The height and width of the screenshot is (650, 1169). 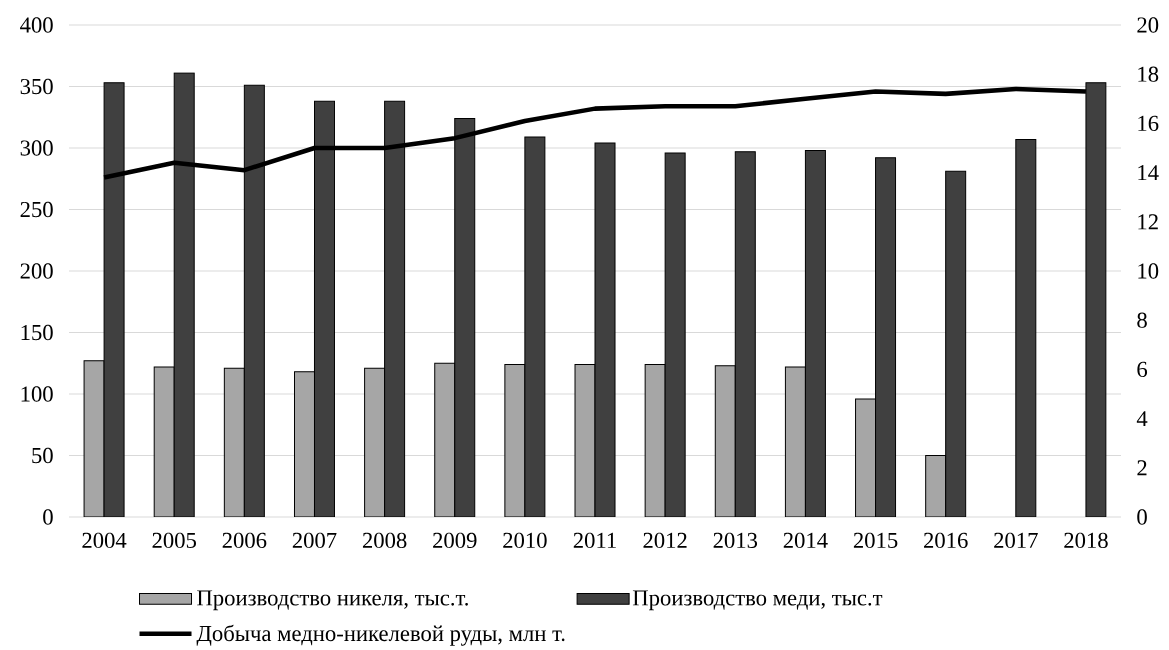 What do you see at coordinates (384, 540) in the screenshot?
I see `x-tick-label: 2008` at bounding box center [384, 540].